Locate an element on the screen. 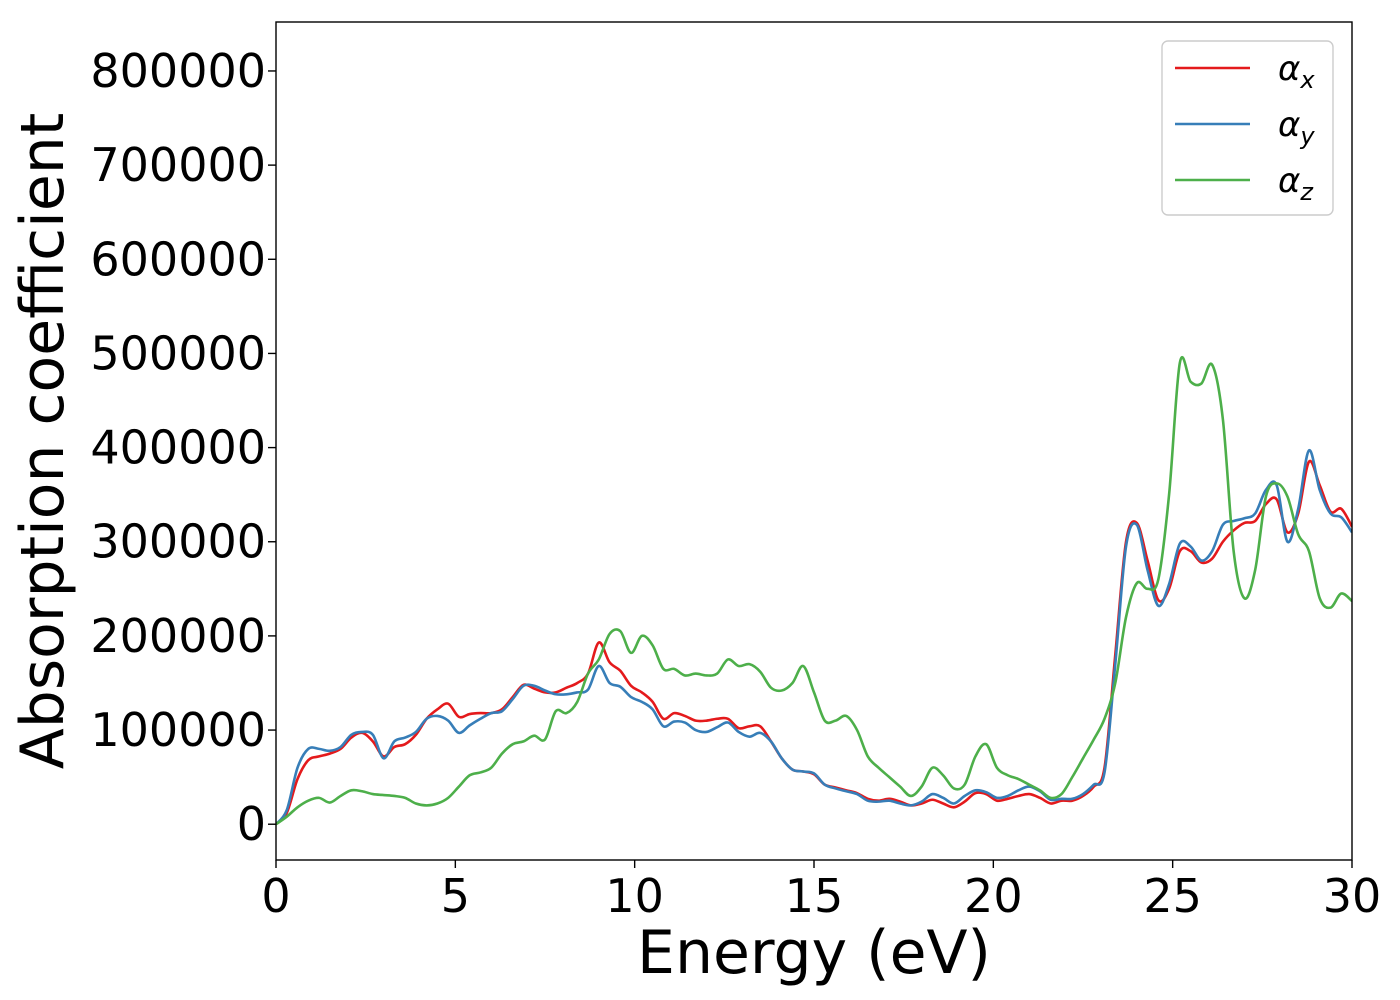 The height and width of the screenshot is (1000, 1400). y-tick-label: 500000 is located at coordinates (178, 353).